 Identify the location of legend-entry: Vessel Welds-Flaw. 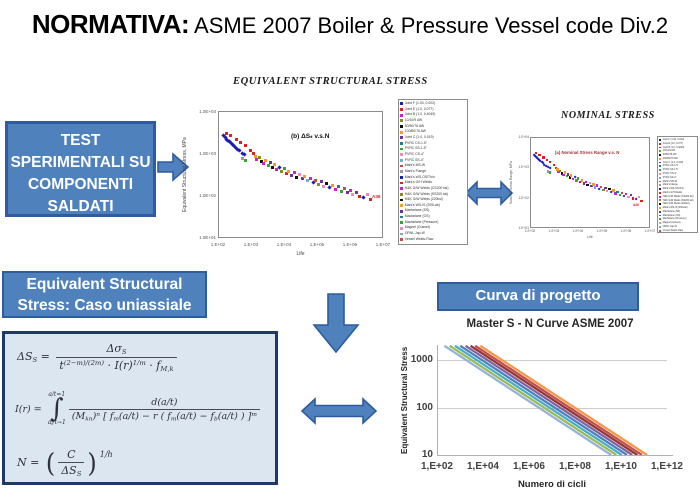
(433, 240).